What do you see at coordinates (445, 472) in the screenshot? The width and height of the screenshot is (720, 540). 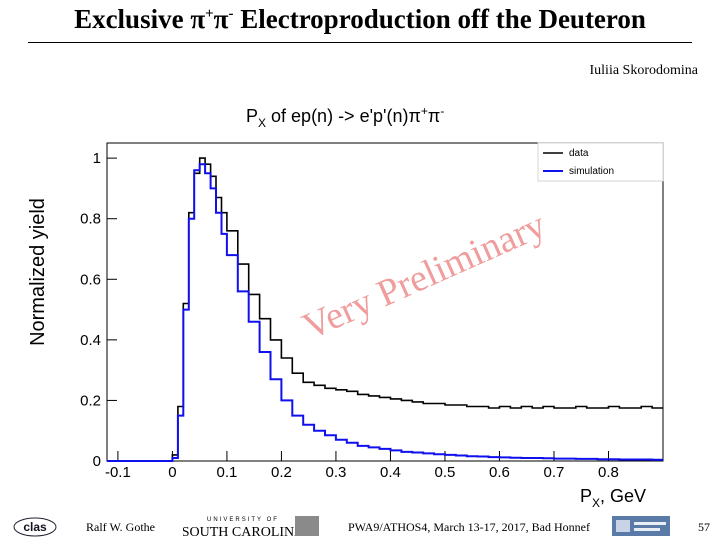 I see `x-tick-label: 0.5` at bounding box center [445, 472].